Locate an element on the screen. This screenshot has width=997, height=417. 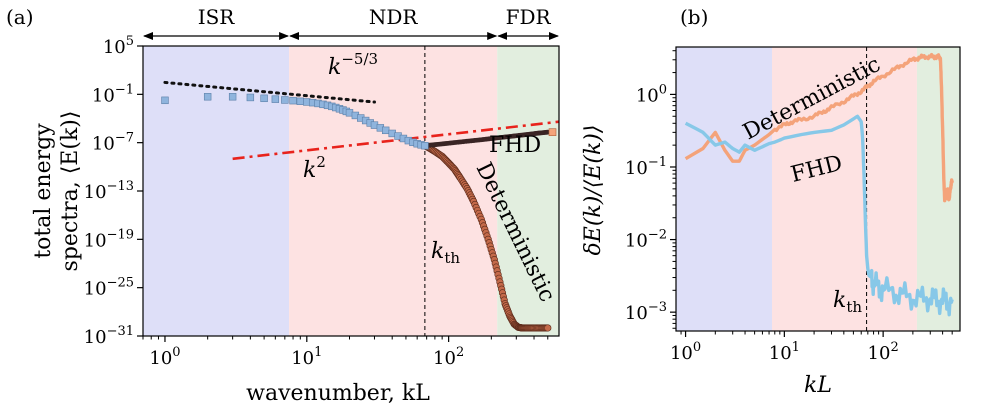
y-tick-label: 10⁻³¹ is located at coordinates (109, 336).